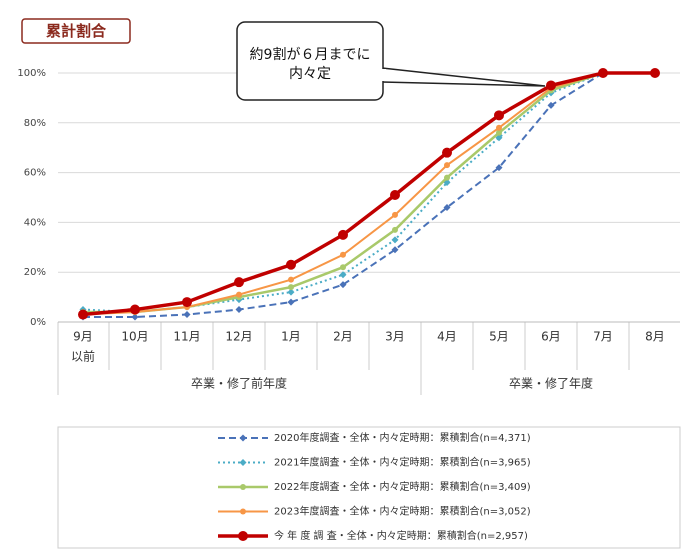 Image resolution: width=700 pixels, height=560 pixels. Describe the element at coordinates (395, 337) in the screenshot. I see `x-tick-label: 3月` at that location.